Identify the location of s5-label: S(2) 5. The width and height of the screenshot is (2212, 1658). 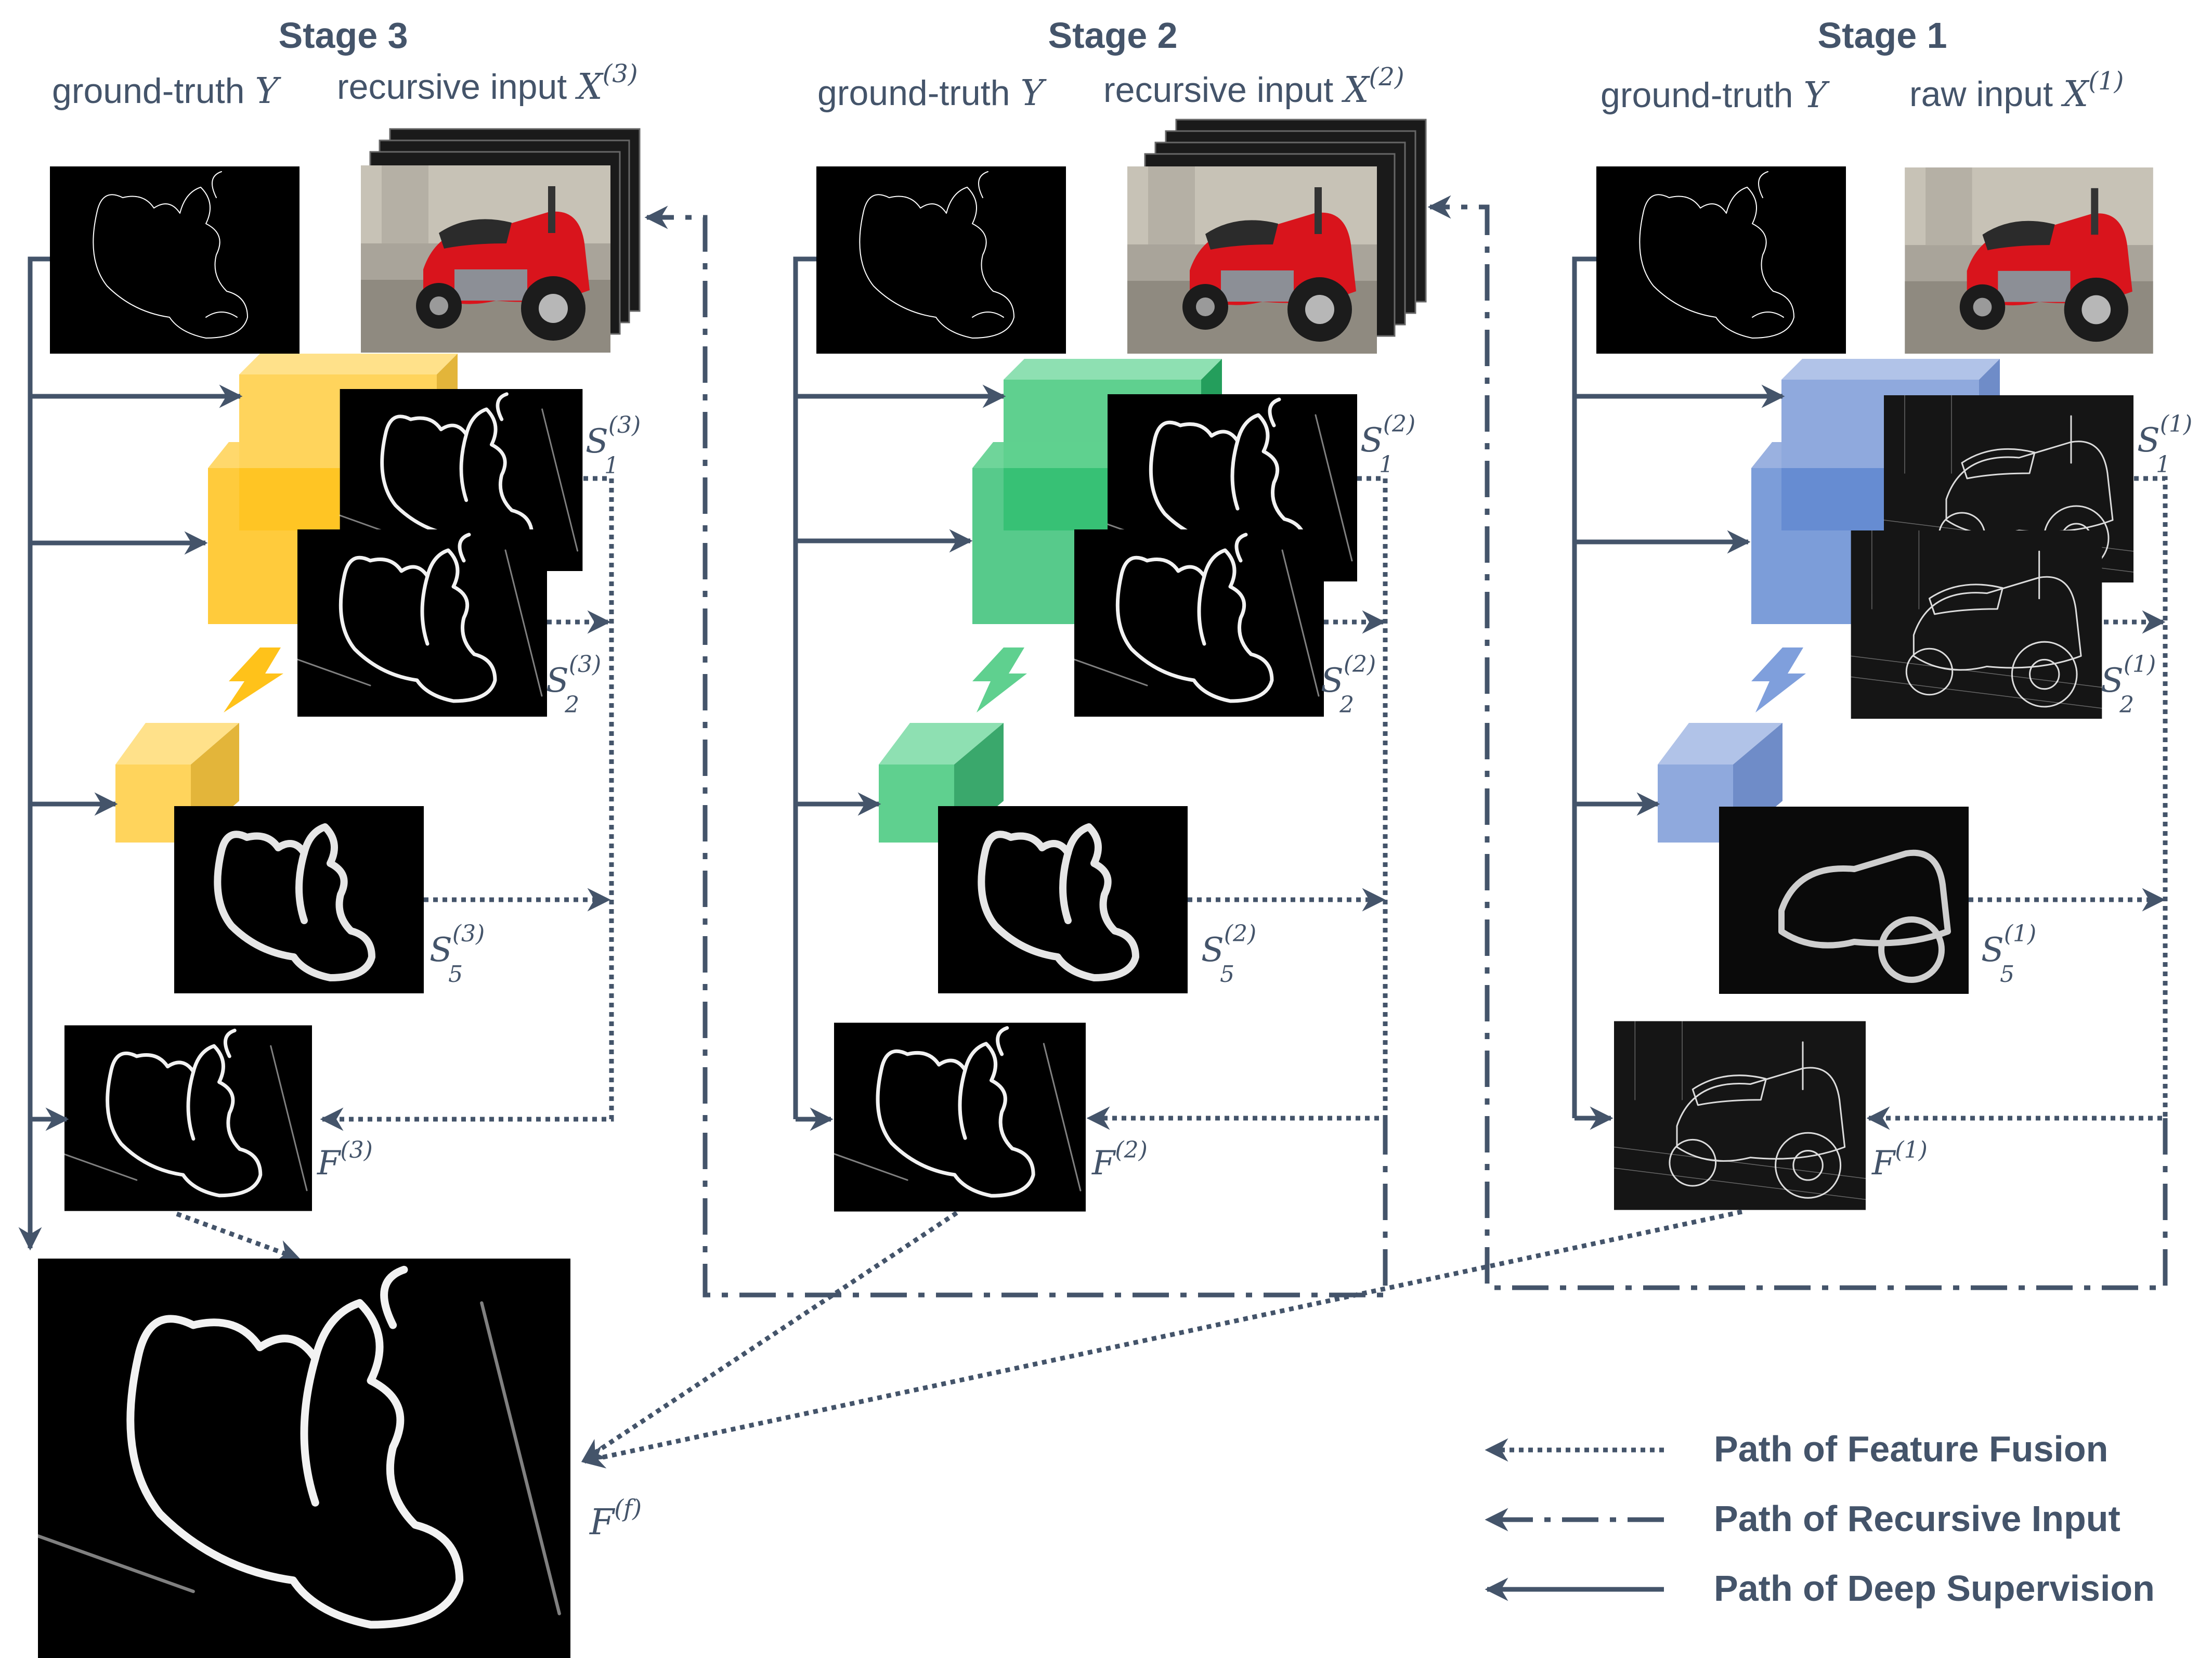
(1228, 954).